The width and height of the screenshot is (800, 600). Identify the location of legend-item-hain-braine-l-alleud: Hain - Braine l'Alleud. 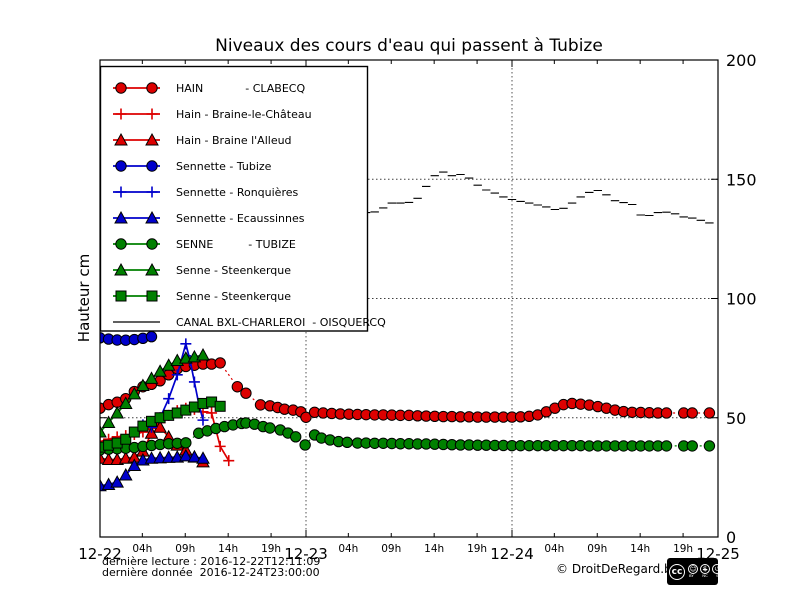
(202, 139).